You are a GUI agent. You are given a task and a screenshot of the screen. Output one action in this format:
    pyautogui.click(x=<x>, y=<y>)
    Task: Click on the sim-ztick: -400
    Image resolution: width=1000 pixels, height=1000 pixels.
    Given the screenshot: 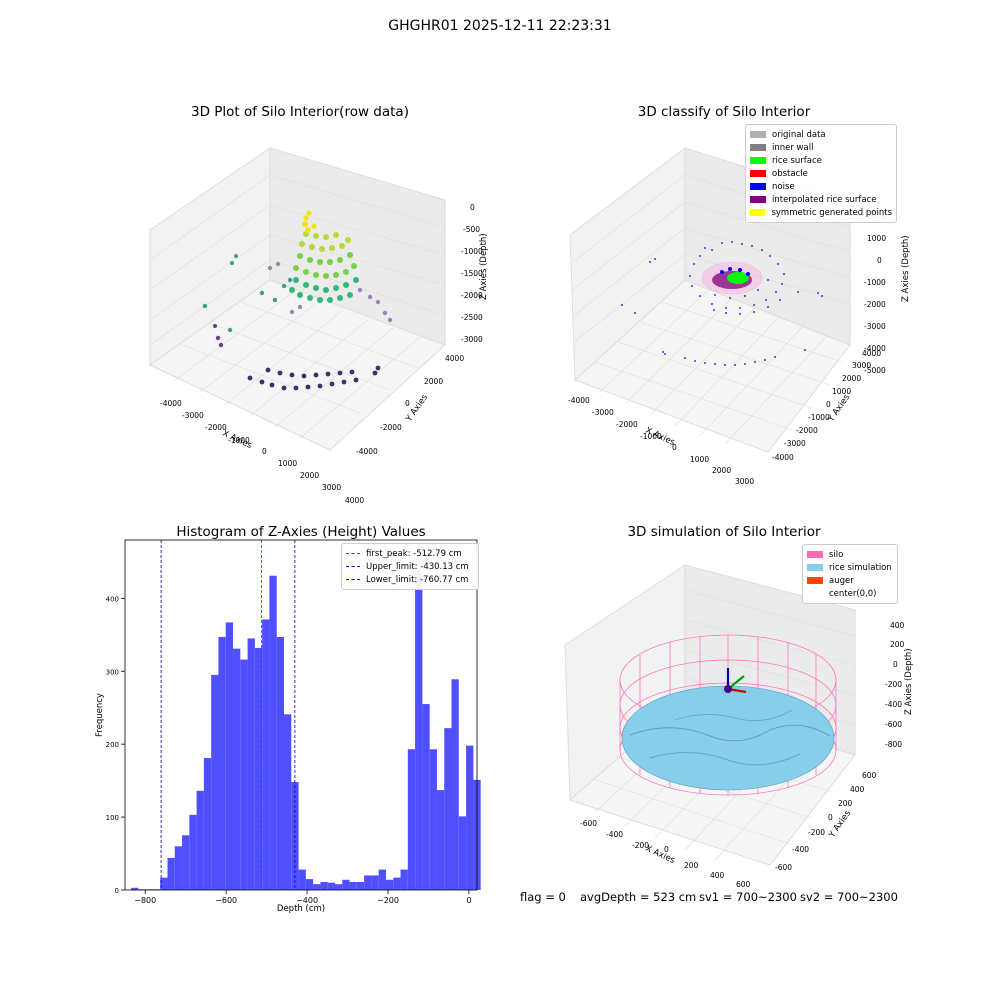 What is the action you would take?
    pyautogui.click(x=893, y=704)
    